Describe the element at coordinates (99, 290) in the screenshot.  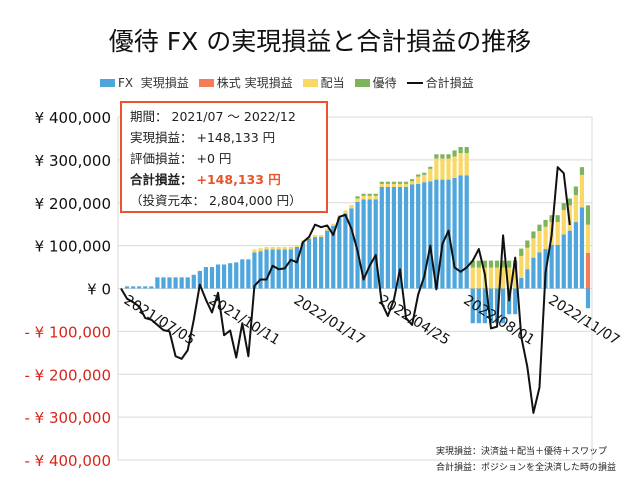
I see `y-tick-label: ¥ 0` at that location.